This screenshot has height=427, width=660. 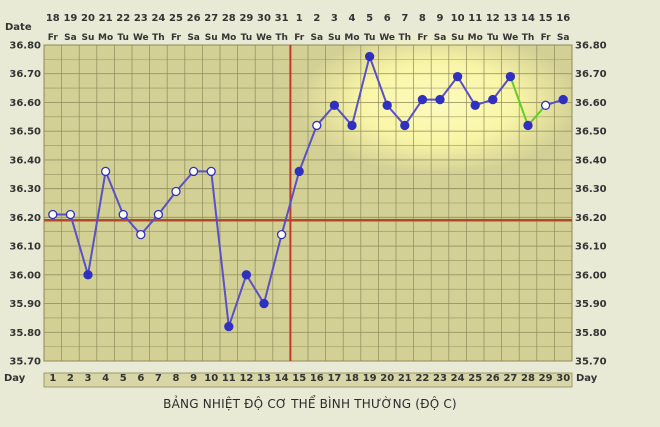 I want to click on day-label: 12, so click(x=246, y=378).